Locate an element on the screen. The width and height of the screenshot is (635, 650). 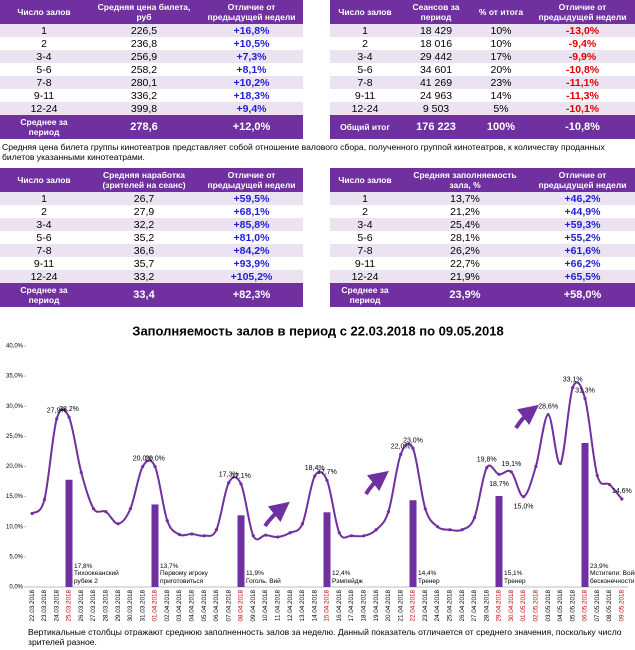
data-label: 23,0% is located at coordinates (413, 440).